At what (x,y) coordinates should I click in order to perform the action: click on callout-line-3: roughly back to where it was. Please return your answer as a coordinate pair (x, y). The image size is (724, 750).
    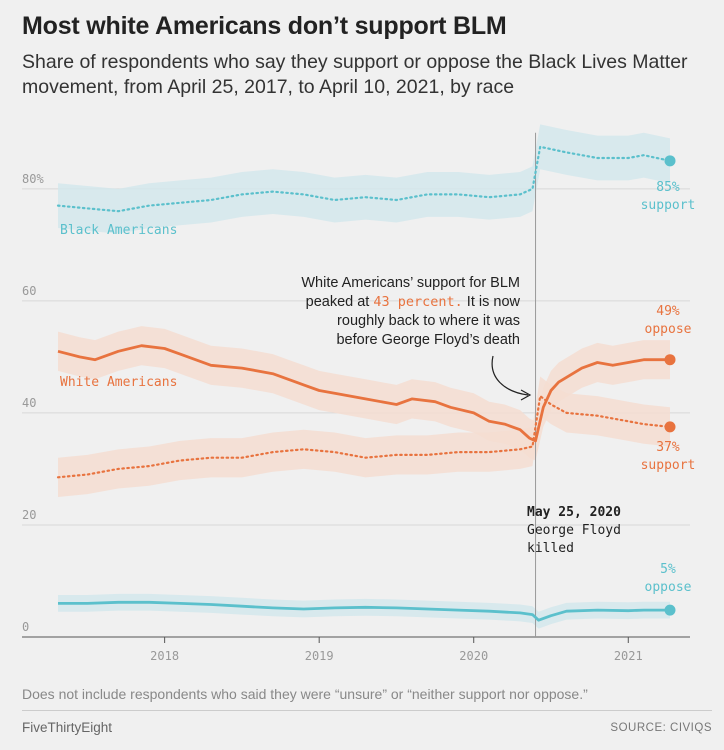
    Looking at the image, I should click on (428, 321).